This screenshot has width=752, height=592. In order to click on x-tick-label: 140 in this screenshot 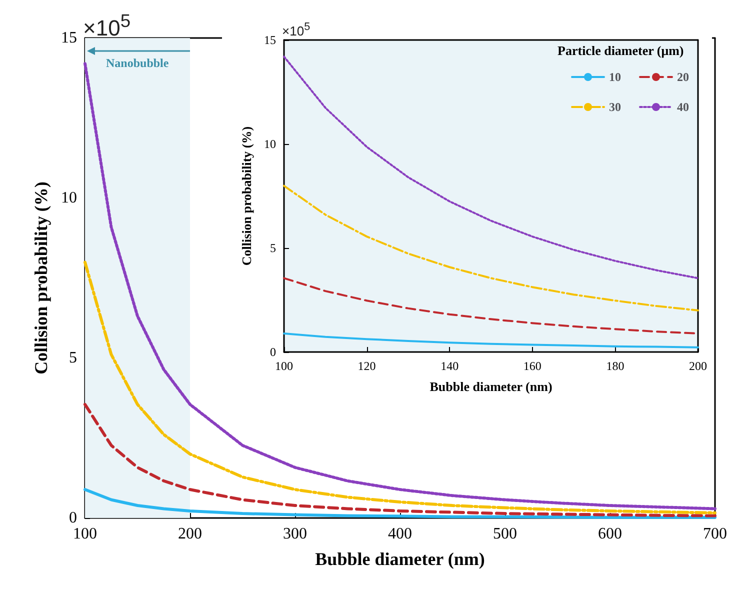, I will do `click(449, 366)`.